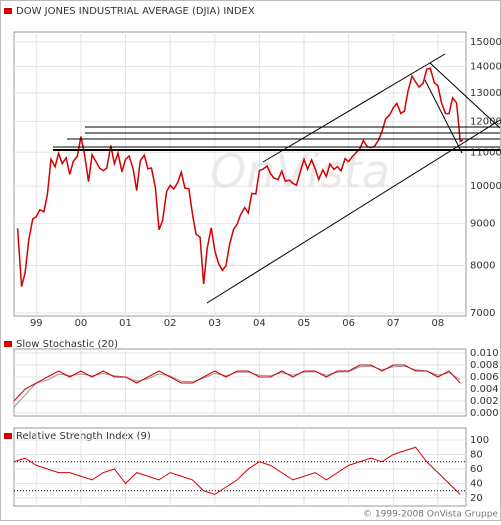 Image resolution: width=501 pixels, height=525 pixels. Describe the element at coordinates (393, 323) in the screenshot. I see `x-tick-label: 07` at that location.